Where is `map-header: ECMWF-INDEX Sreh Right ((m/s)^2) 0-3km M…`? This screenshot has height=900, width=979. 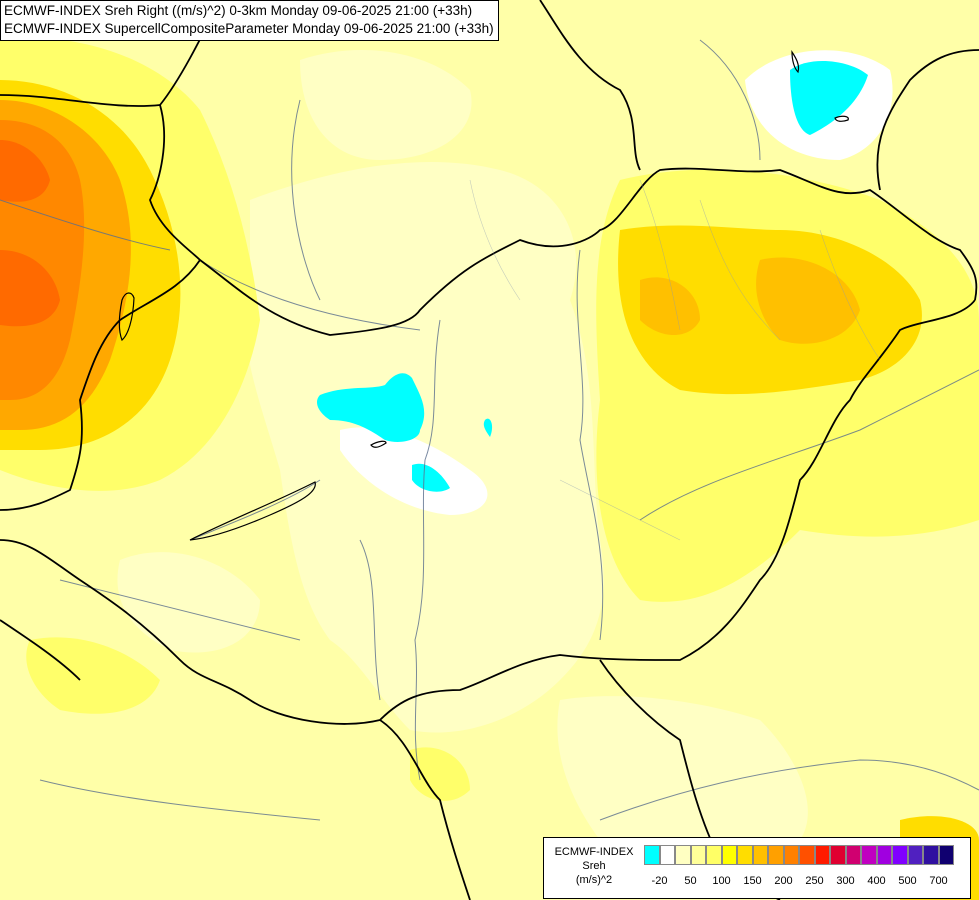
map-header: ECMWF-INDEX Sreh Right ((m/s)^2) 0-3km M… is located at coordinates (249, 20).